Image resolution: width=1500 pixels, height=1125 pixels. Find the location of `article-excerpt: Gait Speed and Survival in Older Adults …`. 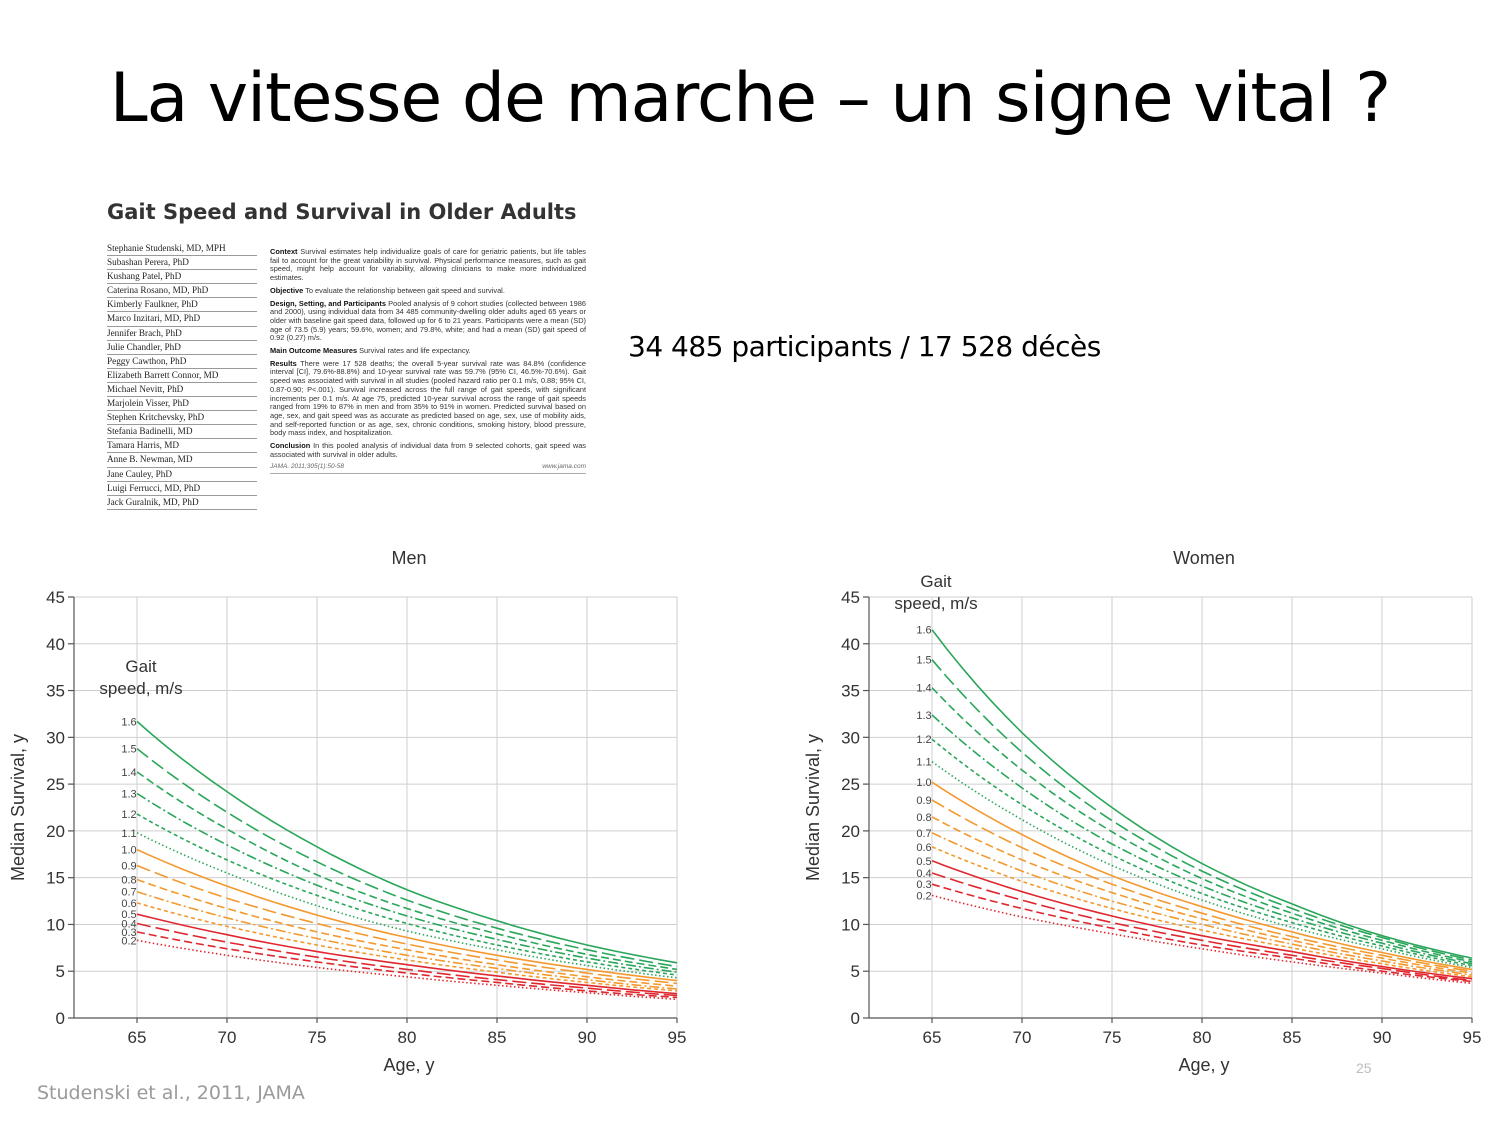

article-excerpt: Gait Speed and Survival in Older Adults … is located at coordinates (345, 359).